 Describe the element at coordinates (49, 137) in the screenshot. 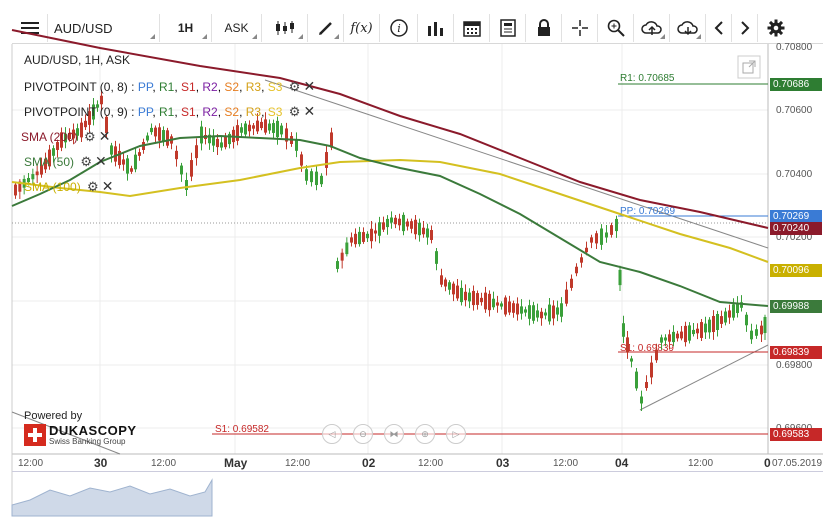

I see `sma200-label: SMA (200)` at that location.